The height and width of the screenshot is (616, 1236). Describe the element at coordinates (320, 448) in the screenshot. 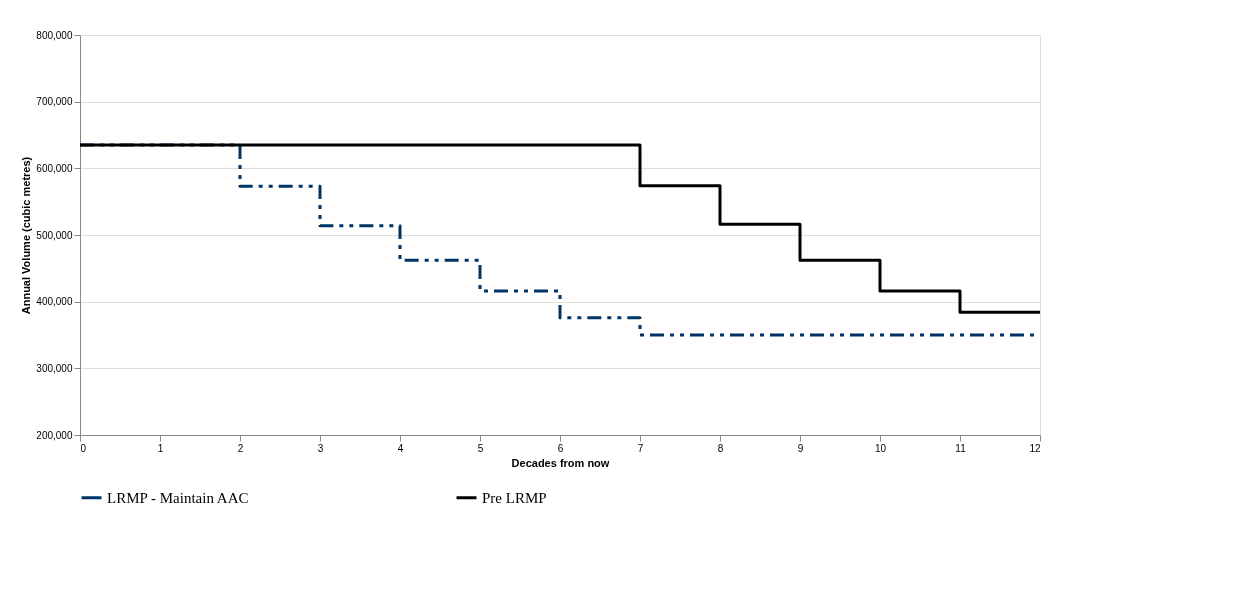

I see `x-tick-label: 3` at that location.